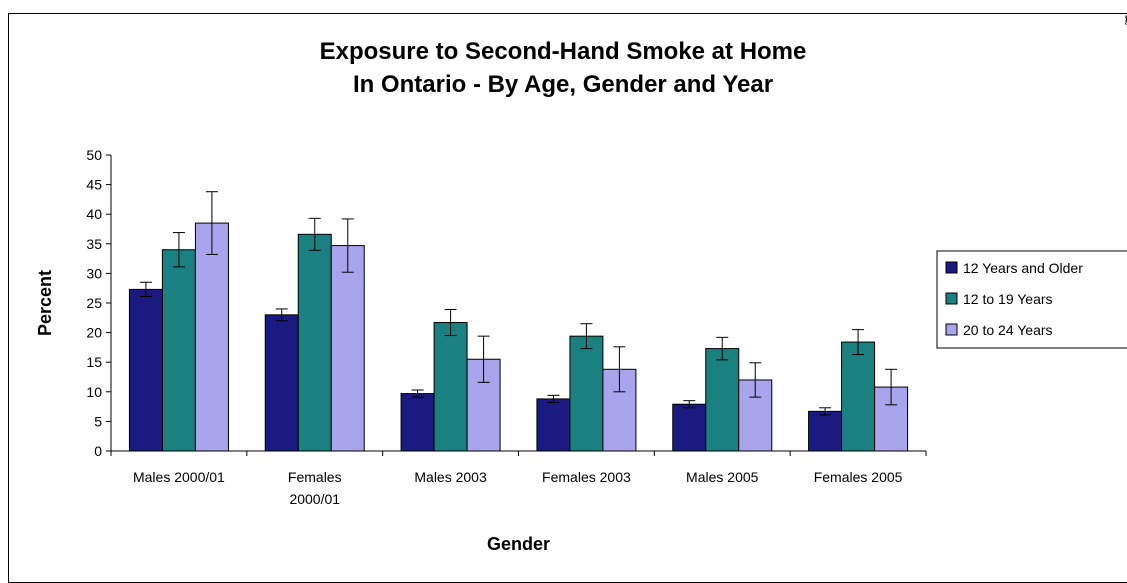 This screenshot has height=583, width=1127. Describe the element at coordinates (94, 273) in the screenshot. I see `y-tick-label: 30` at that location.